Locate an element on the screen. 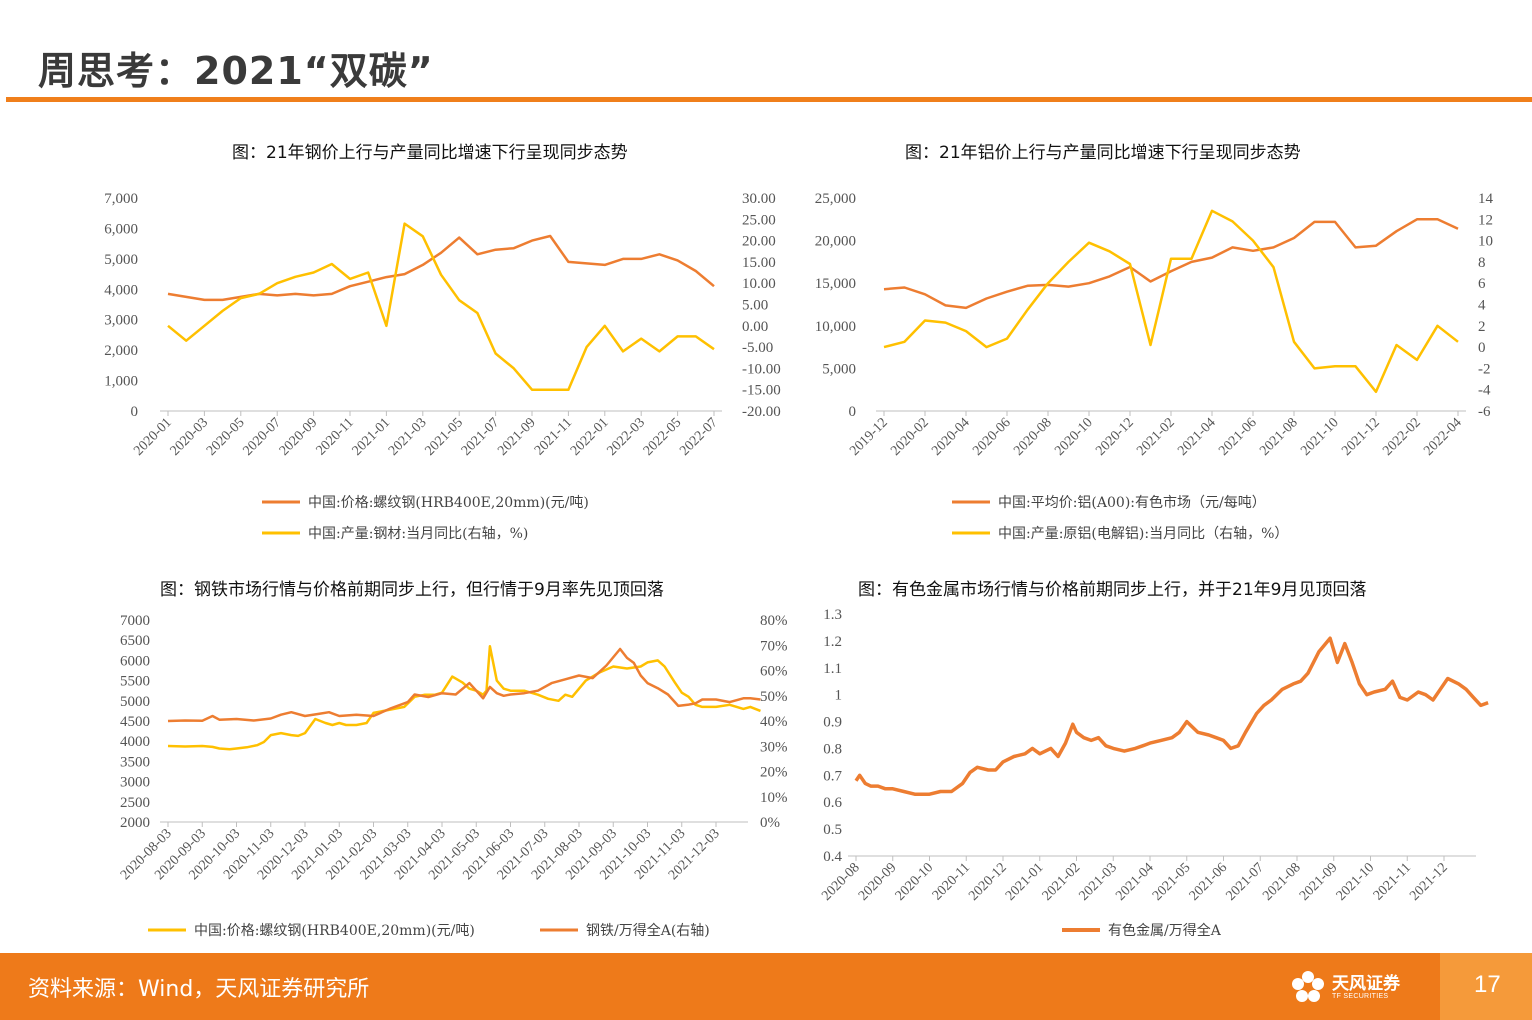 Image resolution: width=1532 pixels, height=1020 pixels. chart4-x-tick-label: 2021-11 is located at coordinates (1392, 881).